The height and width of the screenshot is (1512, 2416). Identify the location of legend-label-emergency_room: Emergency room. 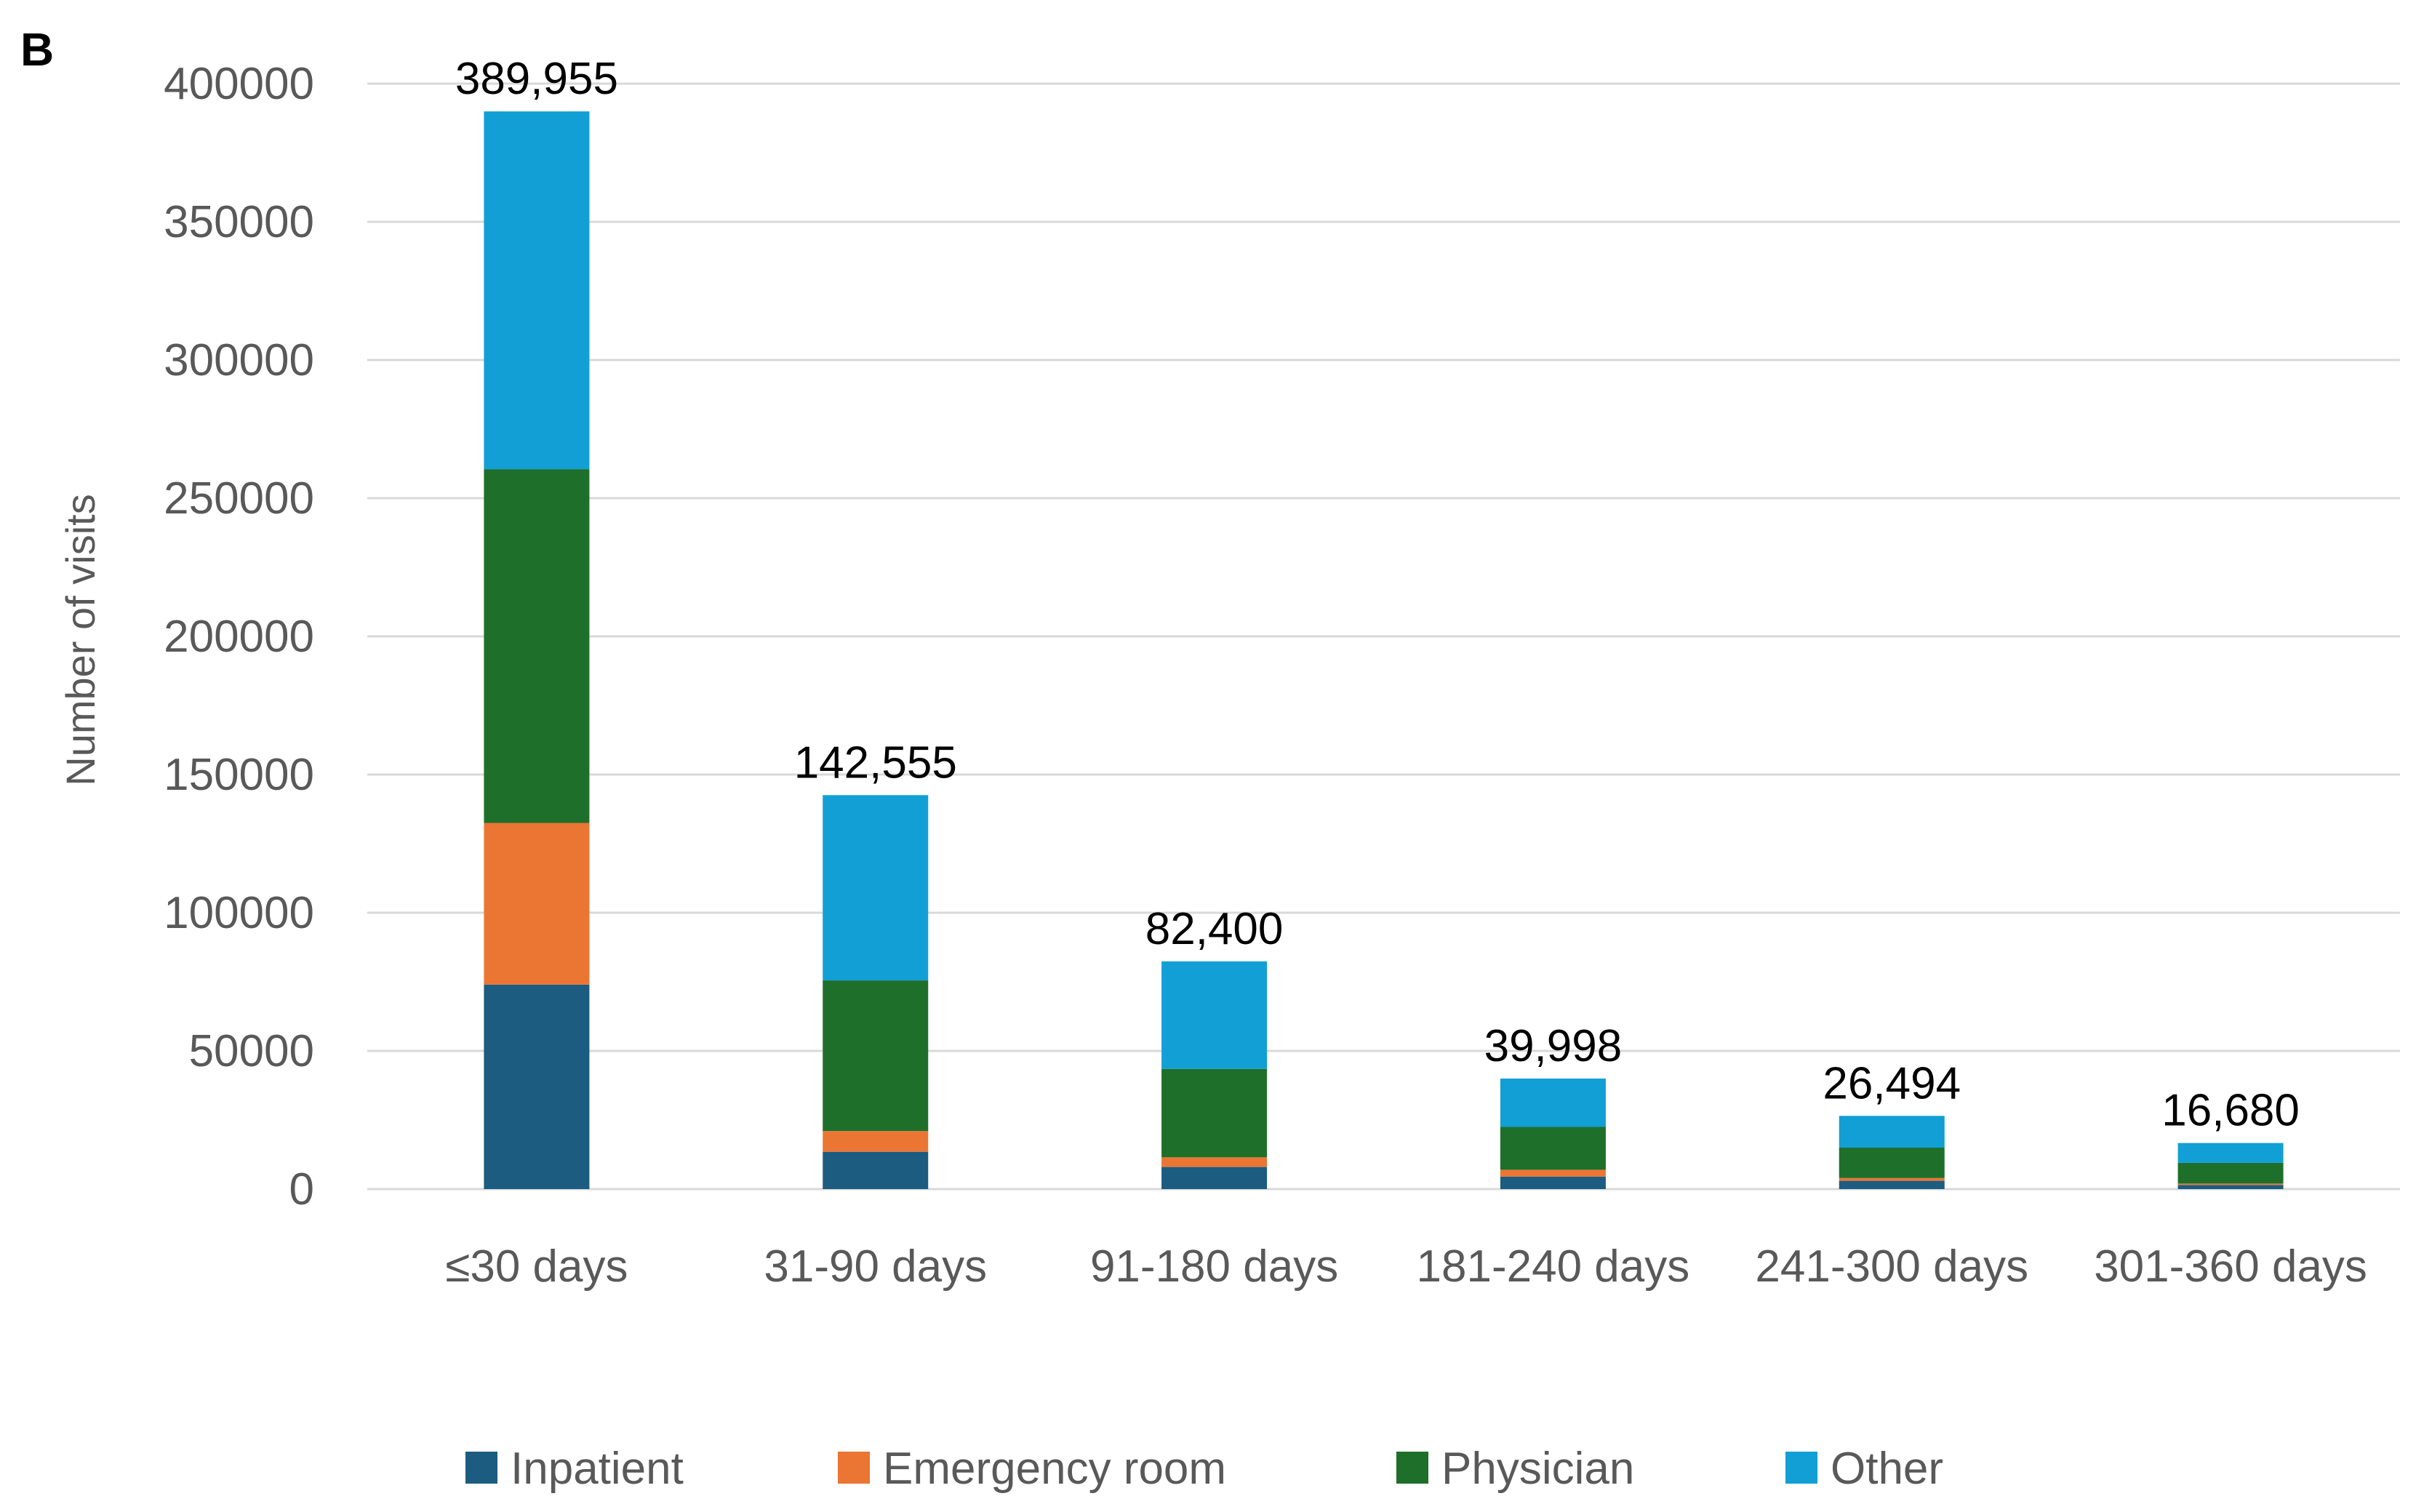
(1054, 1469).